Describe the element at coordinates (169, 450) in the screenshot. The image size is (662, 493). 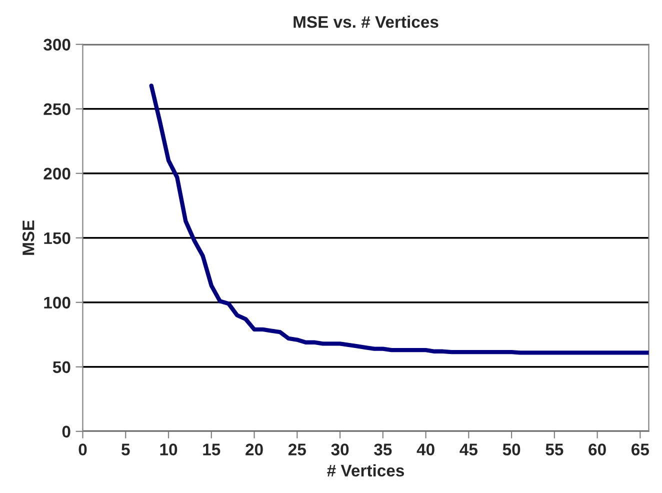
I see `x-tick-label: 10` at that location.